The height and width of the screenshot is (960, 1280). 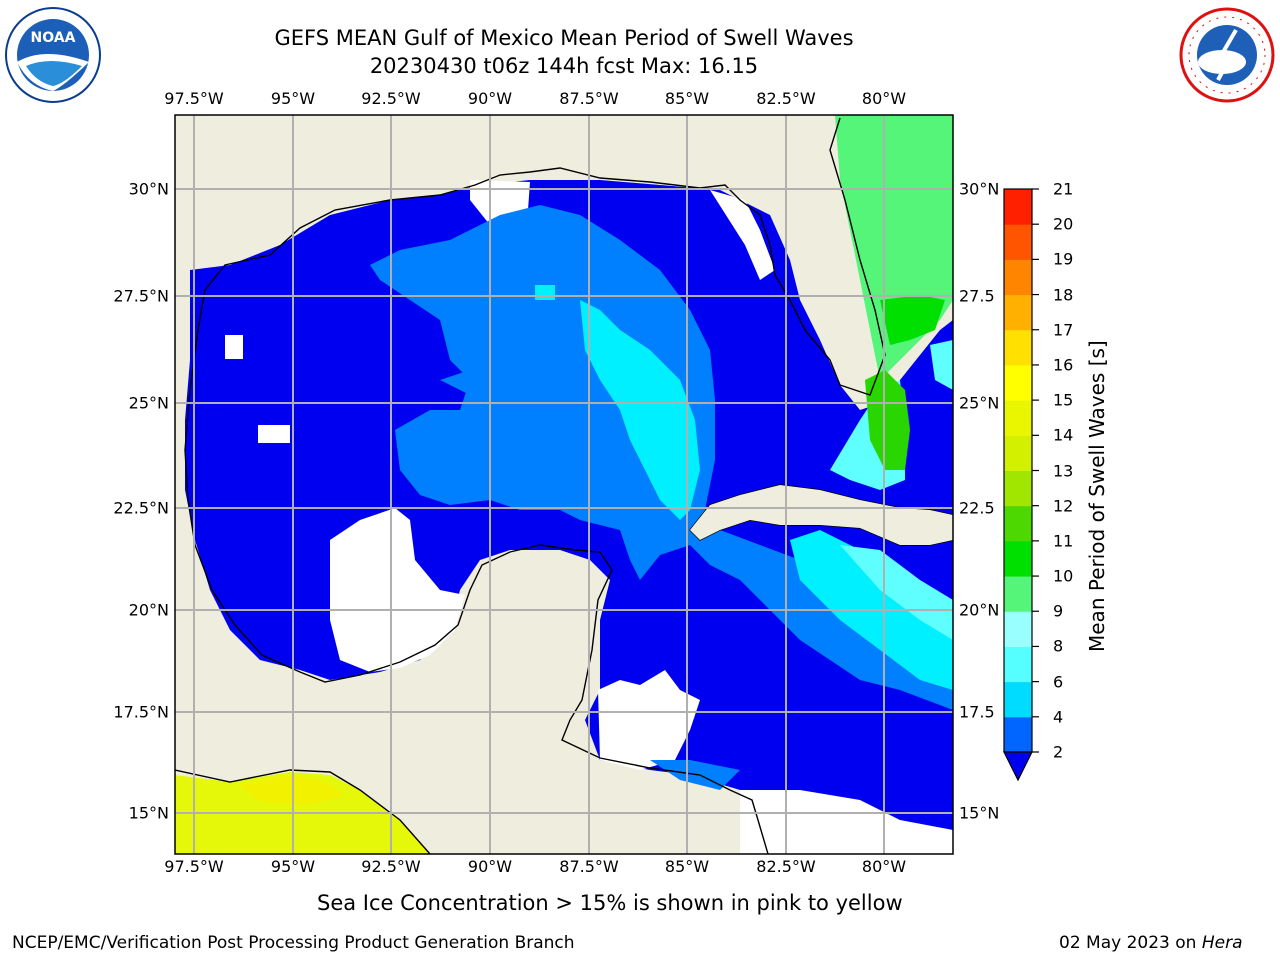 What do you see at coordinates (303, 811) in the screenshot?
I see `coastline-central-america` at bounding box center [303, 811].